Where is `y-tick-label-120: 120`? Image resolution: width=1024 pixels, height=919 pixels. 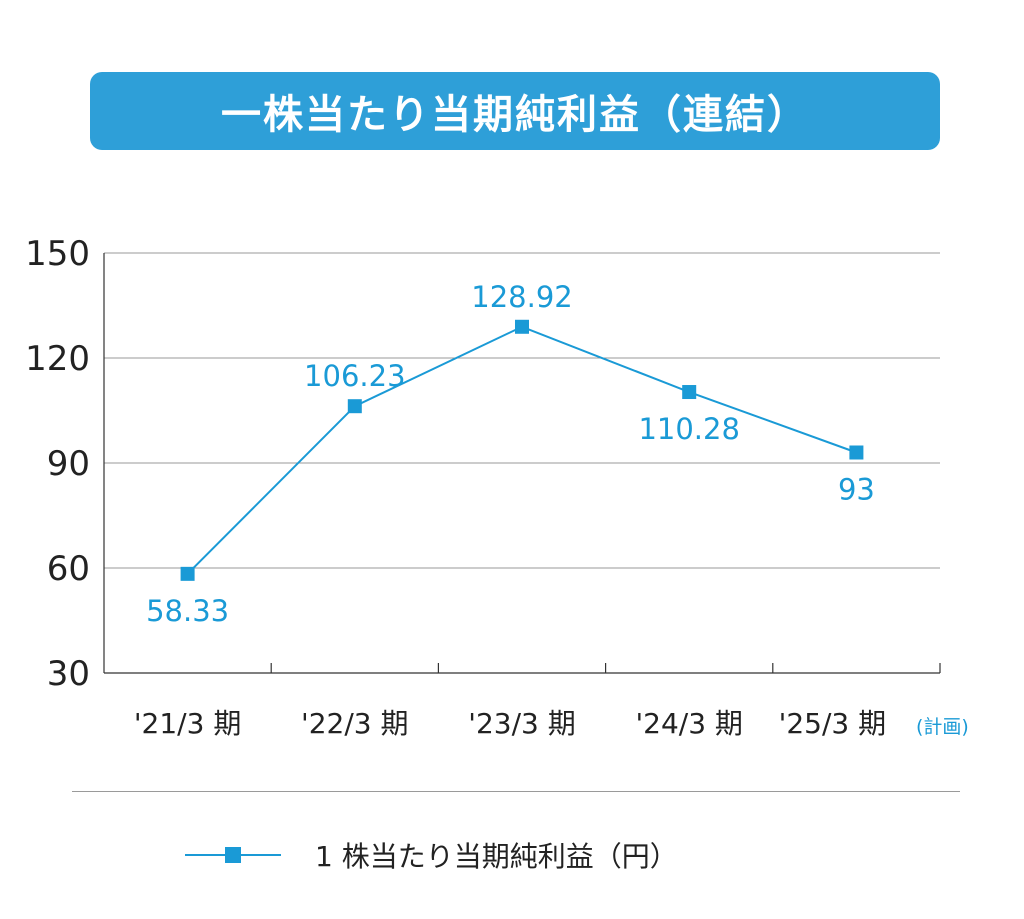
y-tick-label-120: 120 is located at coordinates (57, 359).